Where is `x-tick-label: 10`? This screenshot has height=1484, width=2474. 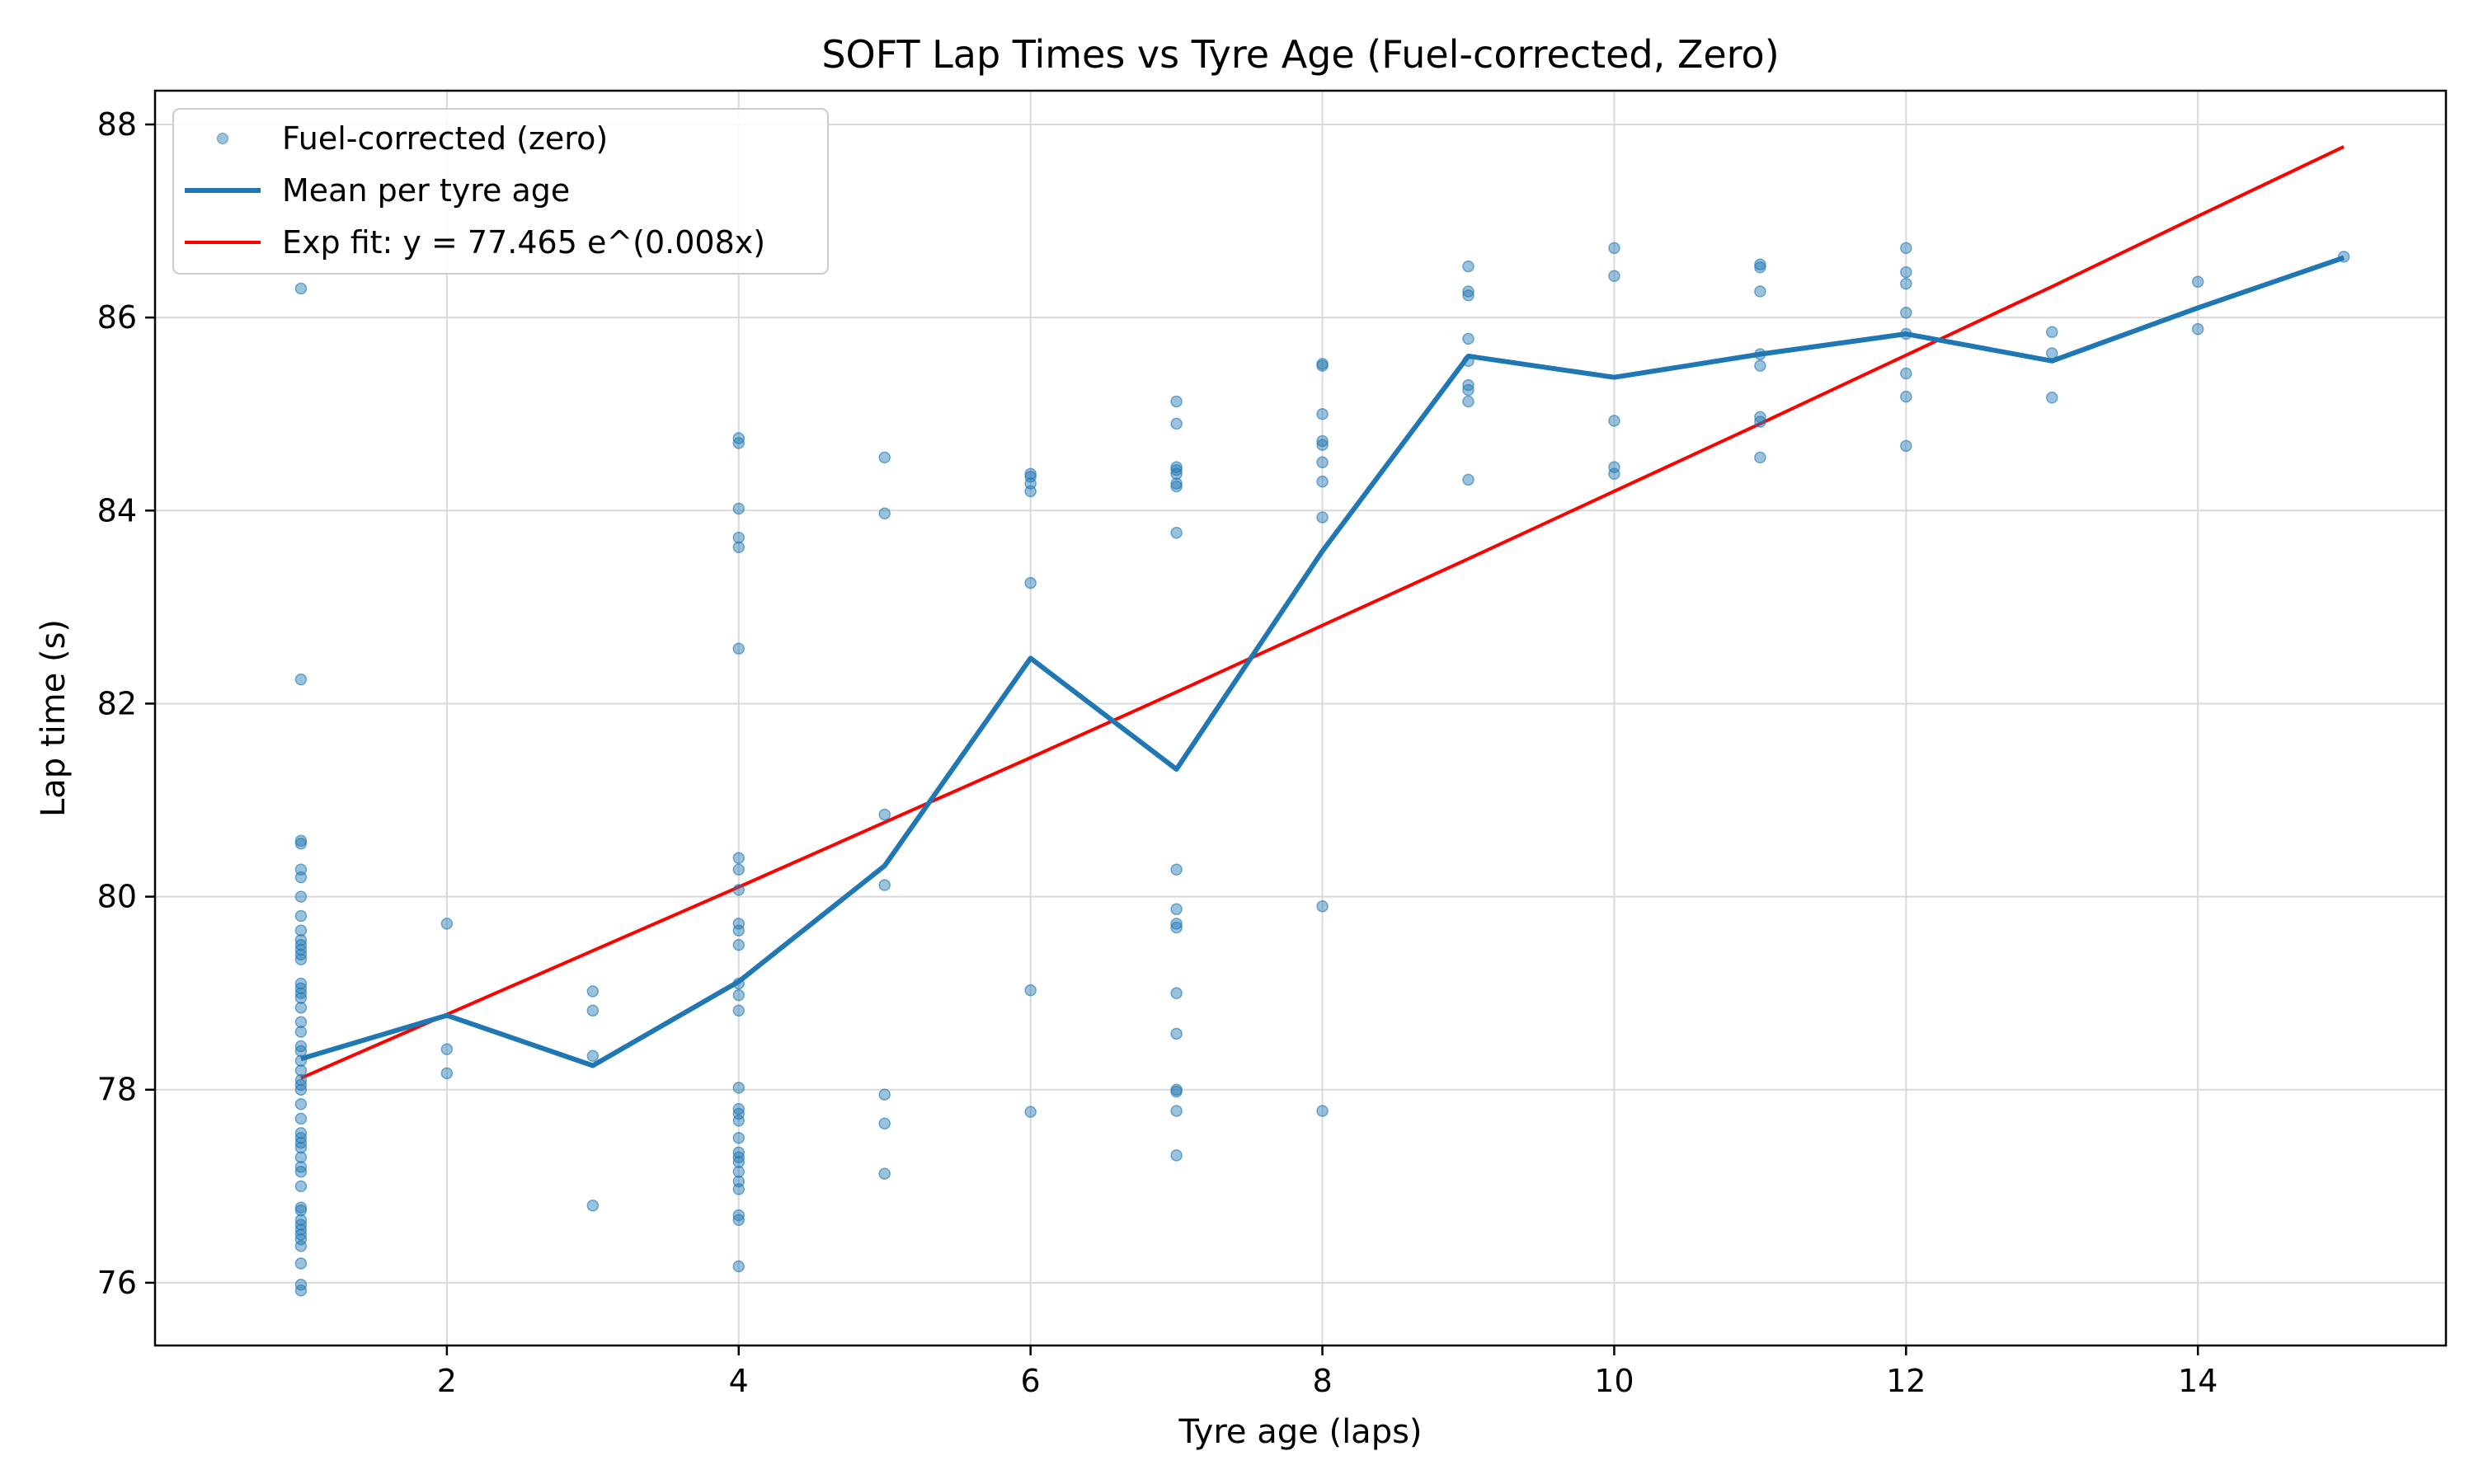
x-tick-label: 10 is located at coordinates (1614, 1381).